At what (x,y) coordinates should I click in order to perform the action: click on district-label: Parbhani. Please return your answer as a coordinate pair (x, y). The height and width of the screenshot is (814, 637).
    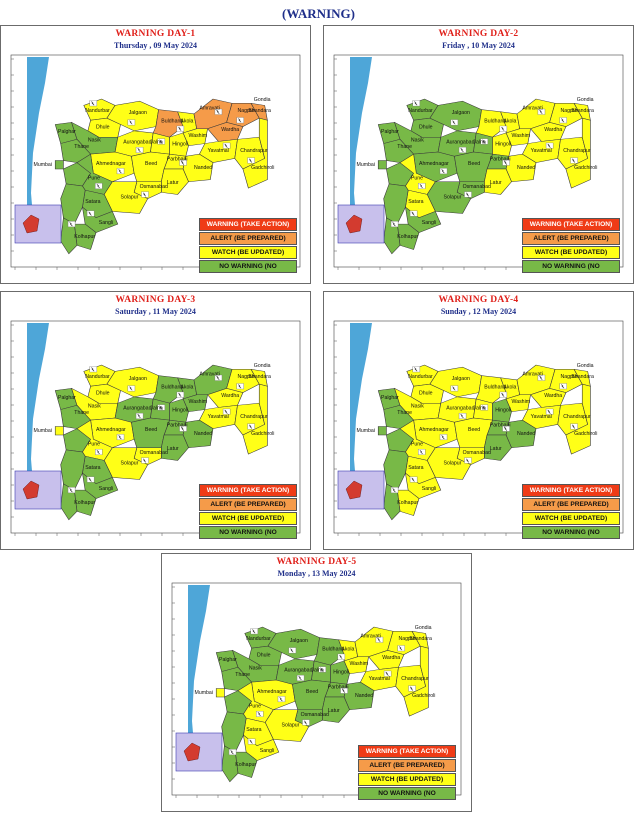
    Looking at the image, I should click on (500, 426).